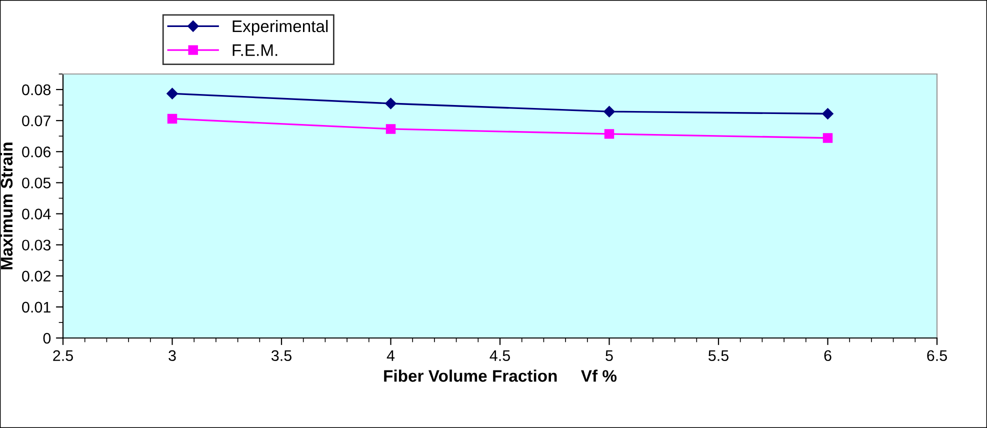 This screenshot has height=428, width=987. What do you see at coordinates (255, 50) in the screenshot?
I see `legend-label: F.E.M.` at bounding box center [255, 50].